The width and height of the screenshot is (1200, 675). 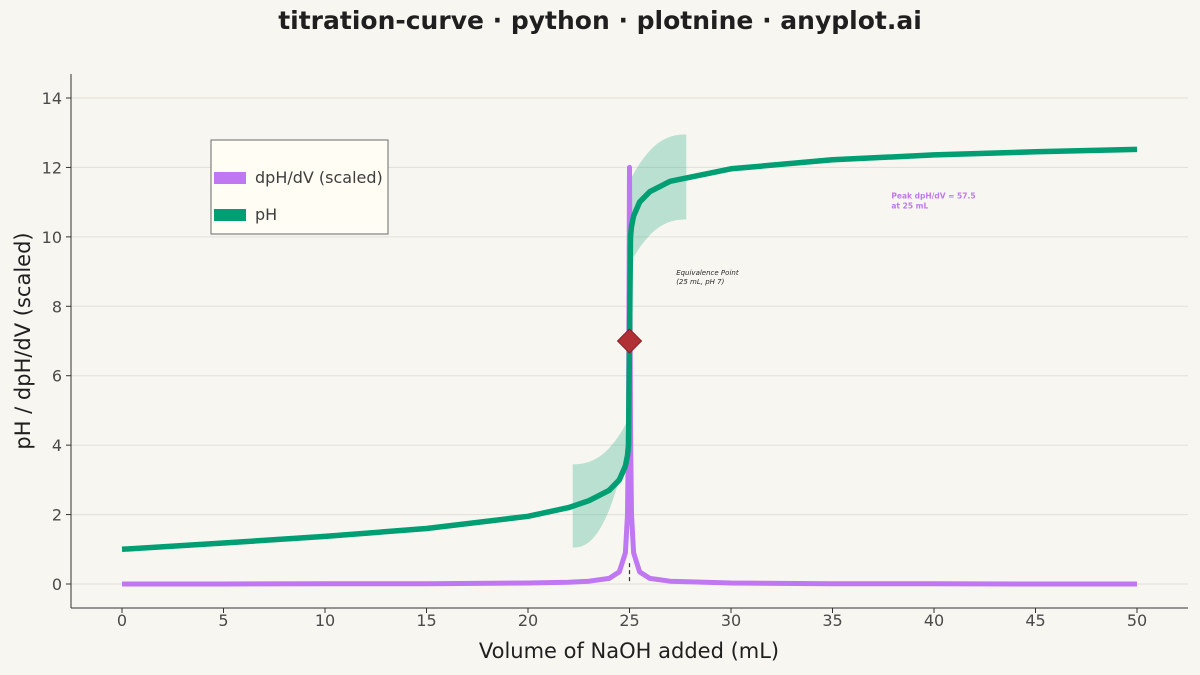 What do you see at coordinates (57, 445) in the screenshot?
I see `y-tick-label: 4` at bounding box center [57, 445].